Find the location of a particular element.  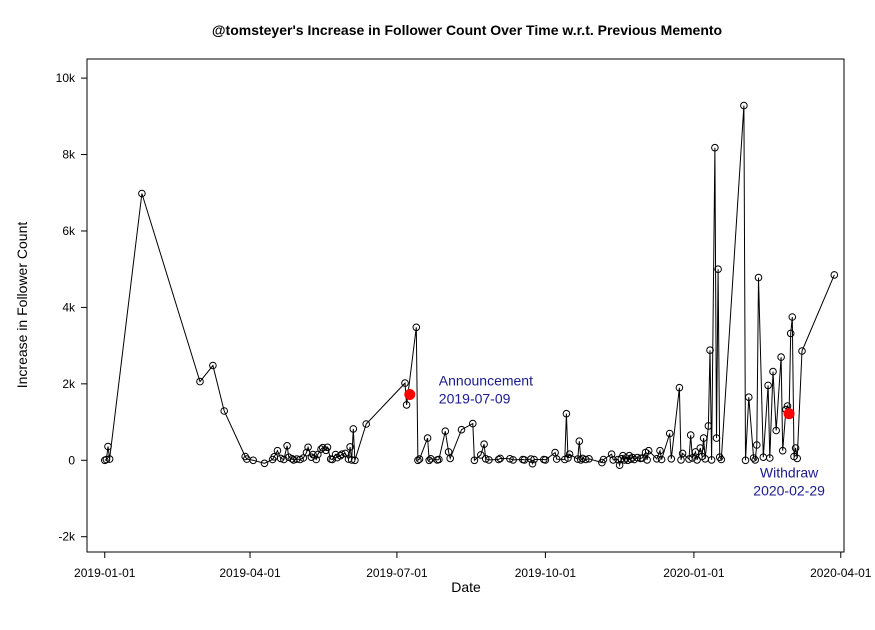

highlight-layer: Announcement 2019-07-09 Withdraw 2020-02-29 is located at coordinates (614, 436).